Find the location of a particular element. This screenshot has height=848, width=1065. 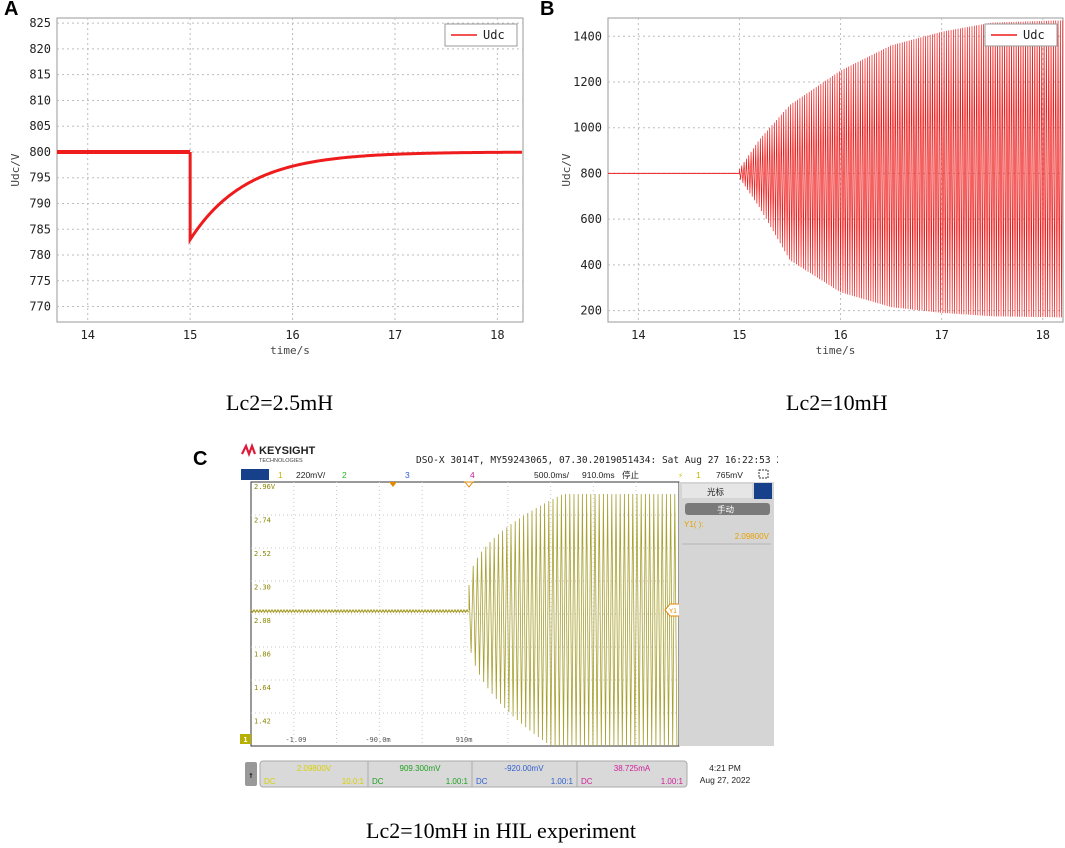

y-tick-label: 200 is located at coordinates (591, 311).